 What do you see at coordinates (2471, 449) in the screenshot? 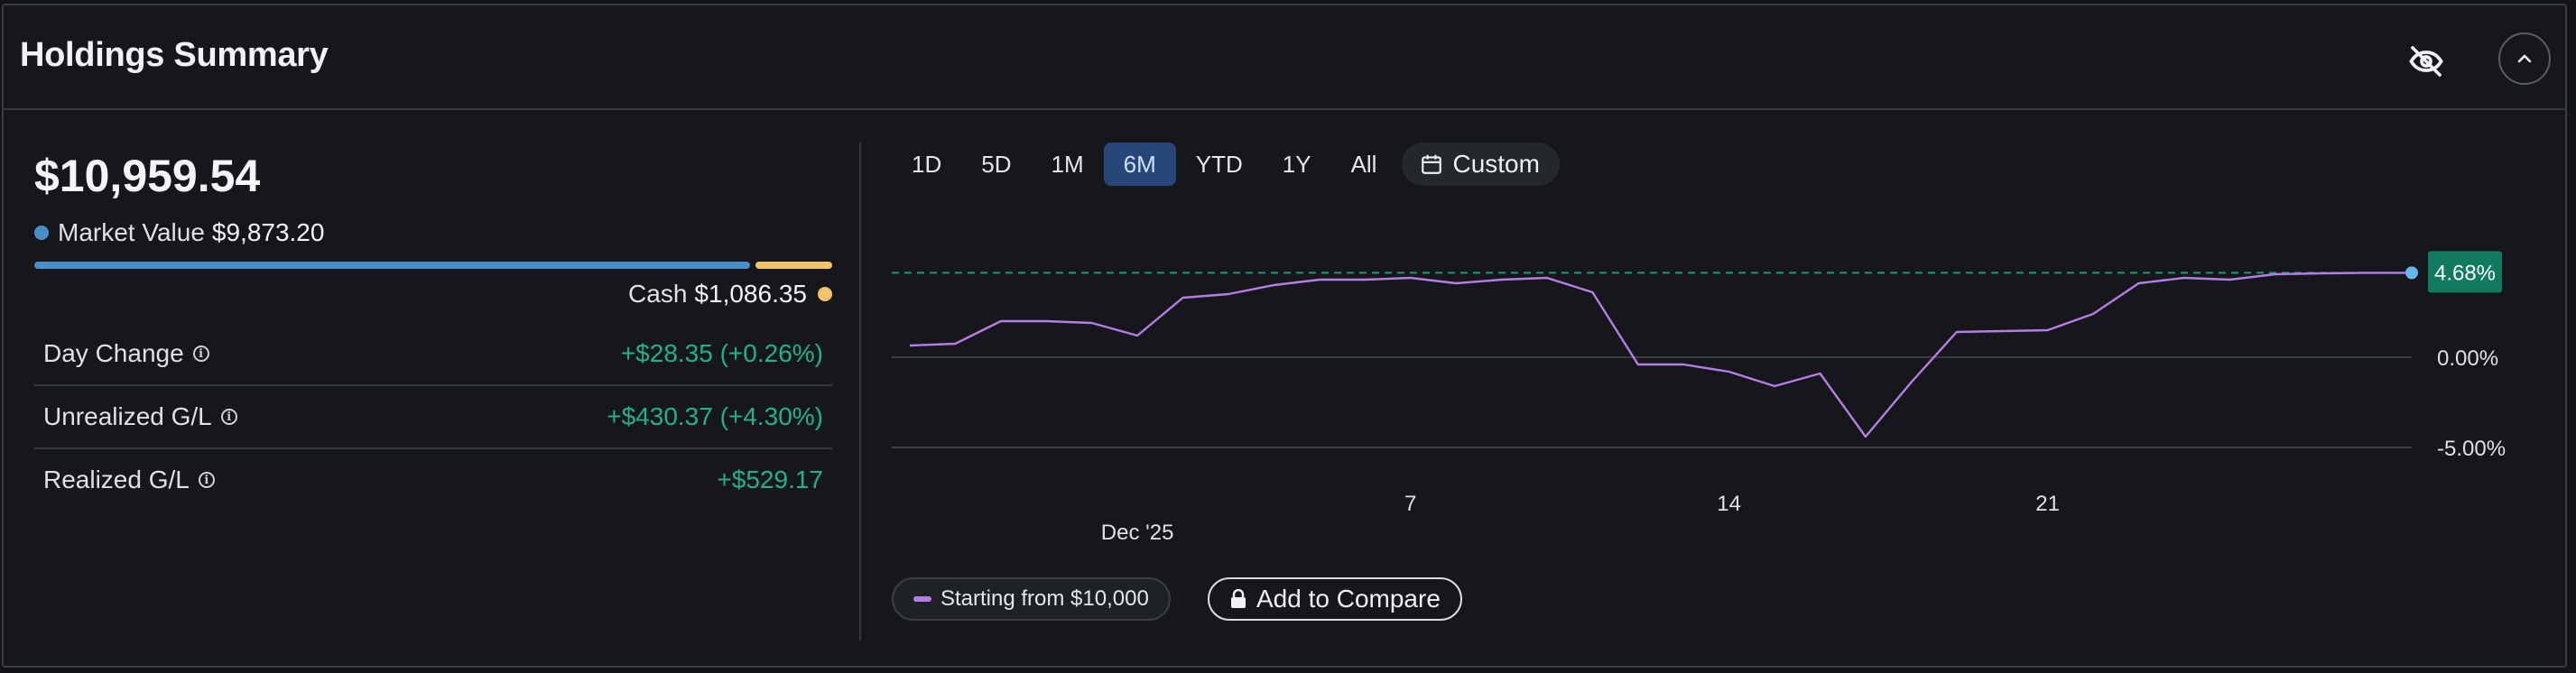
I see `y-tick-label: -5.00%` at bounding box center [2471, 449].